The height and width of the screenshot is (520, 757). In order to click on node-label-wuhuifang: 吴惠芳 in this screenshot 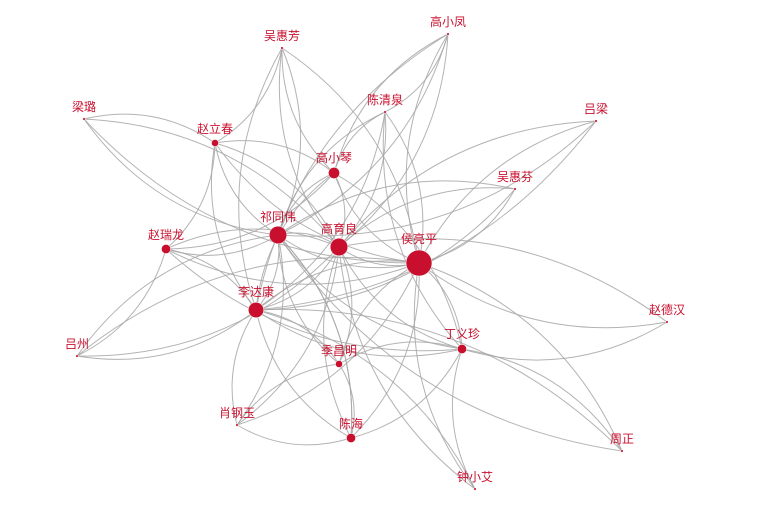, I will do `click(282, 36)`.